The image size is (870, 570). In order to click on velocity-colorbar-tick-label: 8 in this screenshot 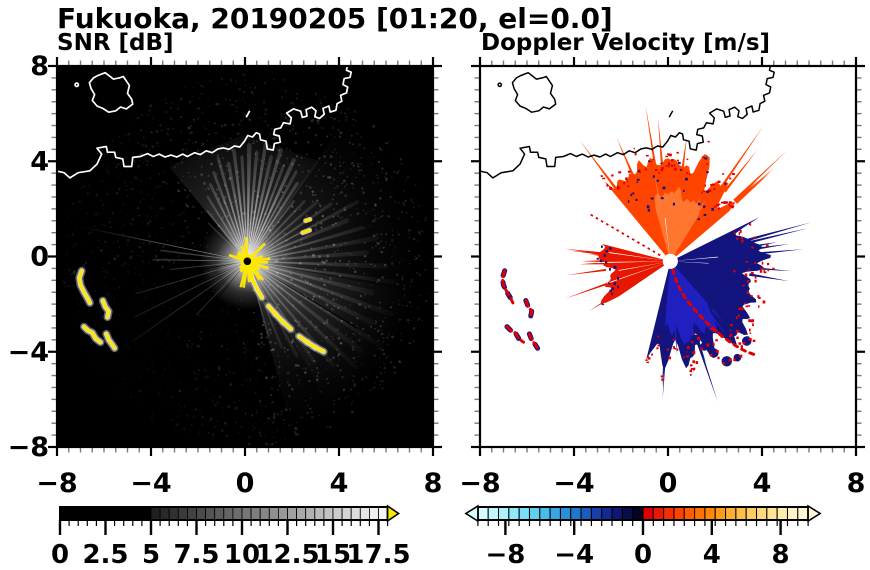, I will do `click(781, 555)`.